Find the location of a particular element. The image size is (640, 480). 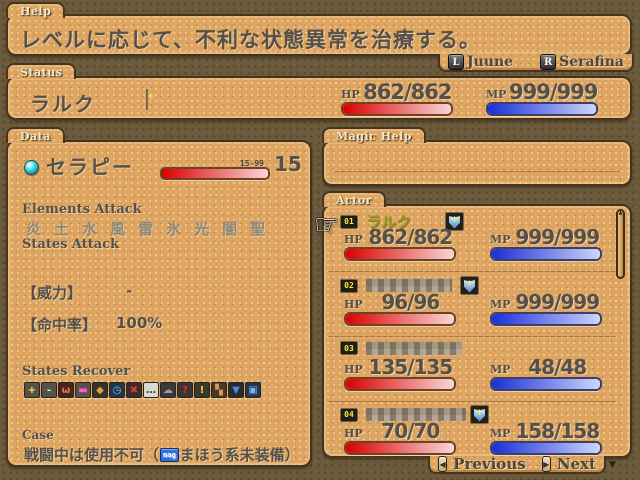

power-value: - is located at coordinates (129, 291).